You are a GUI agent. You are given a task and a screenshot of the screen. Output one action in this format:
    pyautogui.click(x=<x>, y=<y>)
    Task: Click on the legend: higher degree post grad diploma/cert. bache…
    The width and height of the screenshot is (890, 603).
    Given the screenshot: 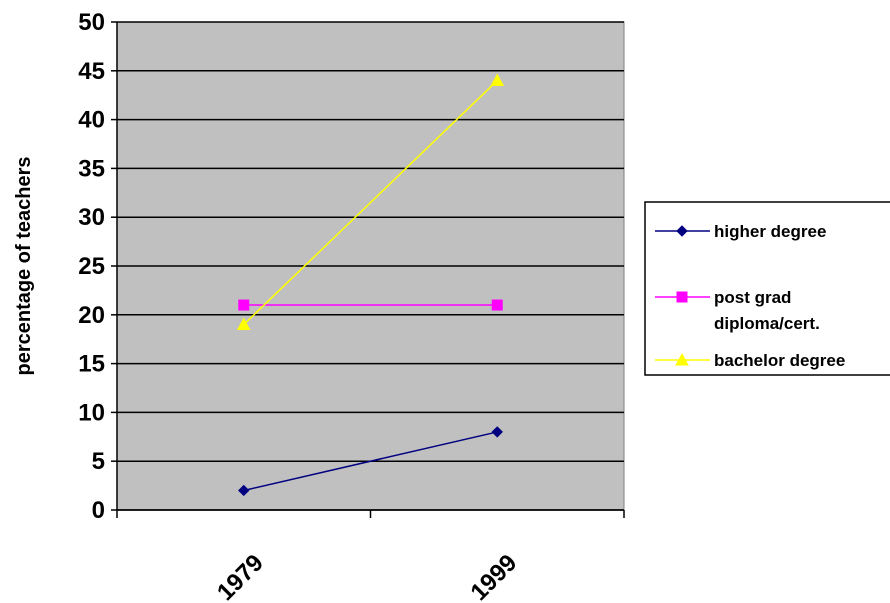 What is the action you would take?
    pyautogui.click(x=767, y=288)
    